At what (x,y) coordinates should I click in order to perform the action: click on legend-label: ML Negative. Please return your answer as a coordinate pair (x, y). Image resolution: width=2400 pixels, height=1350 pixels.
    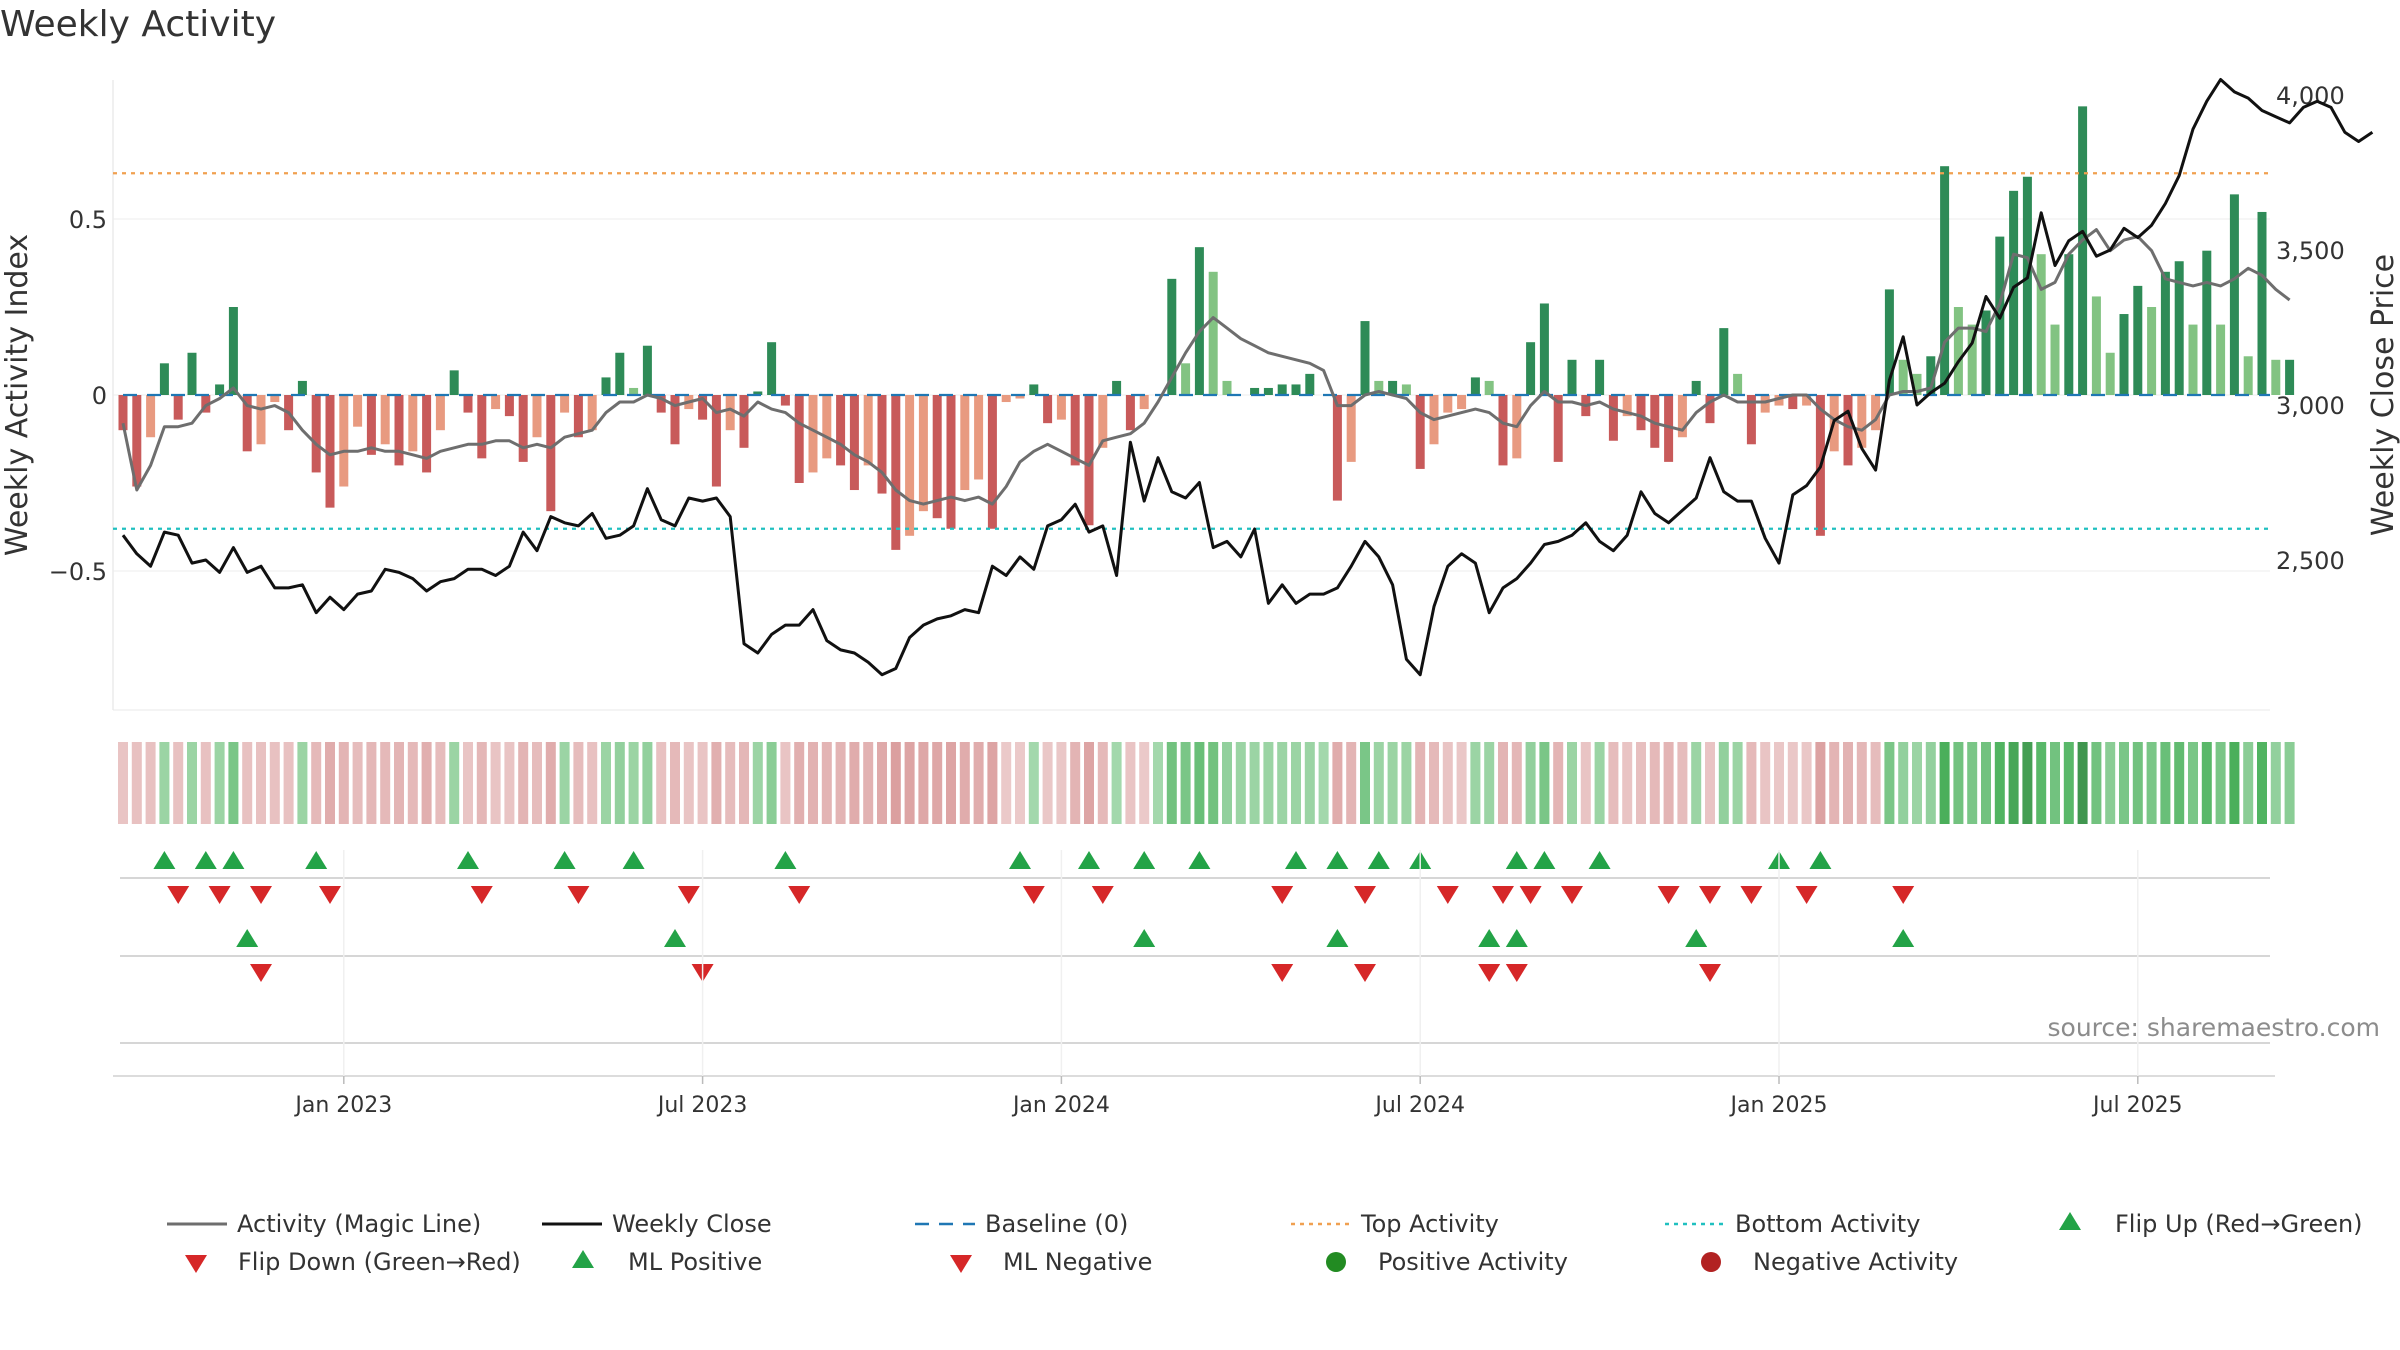
    Looking at the image, I should click on (1077, 1262).